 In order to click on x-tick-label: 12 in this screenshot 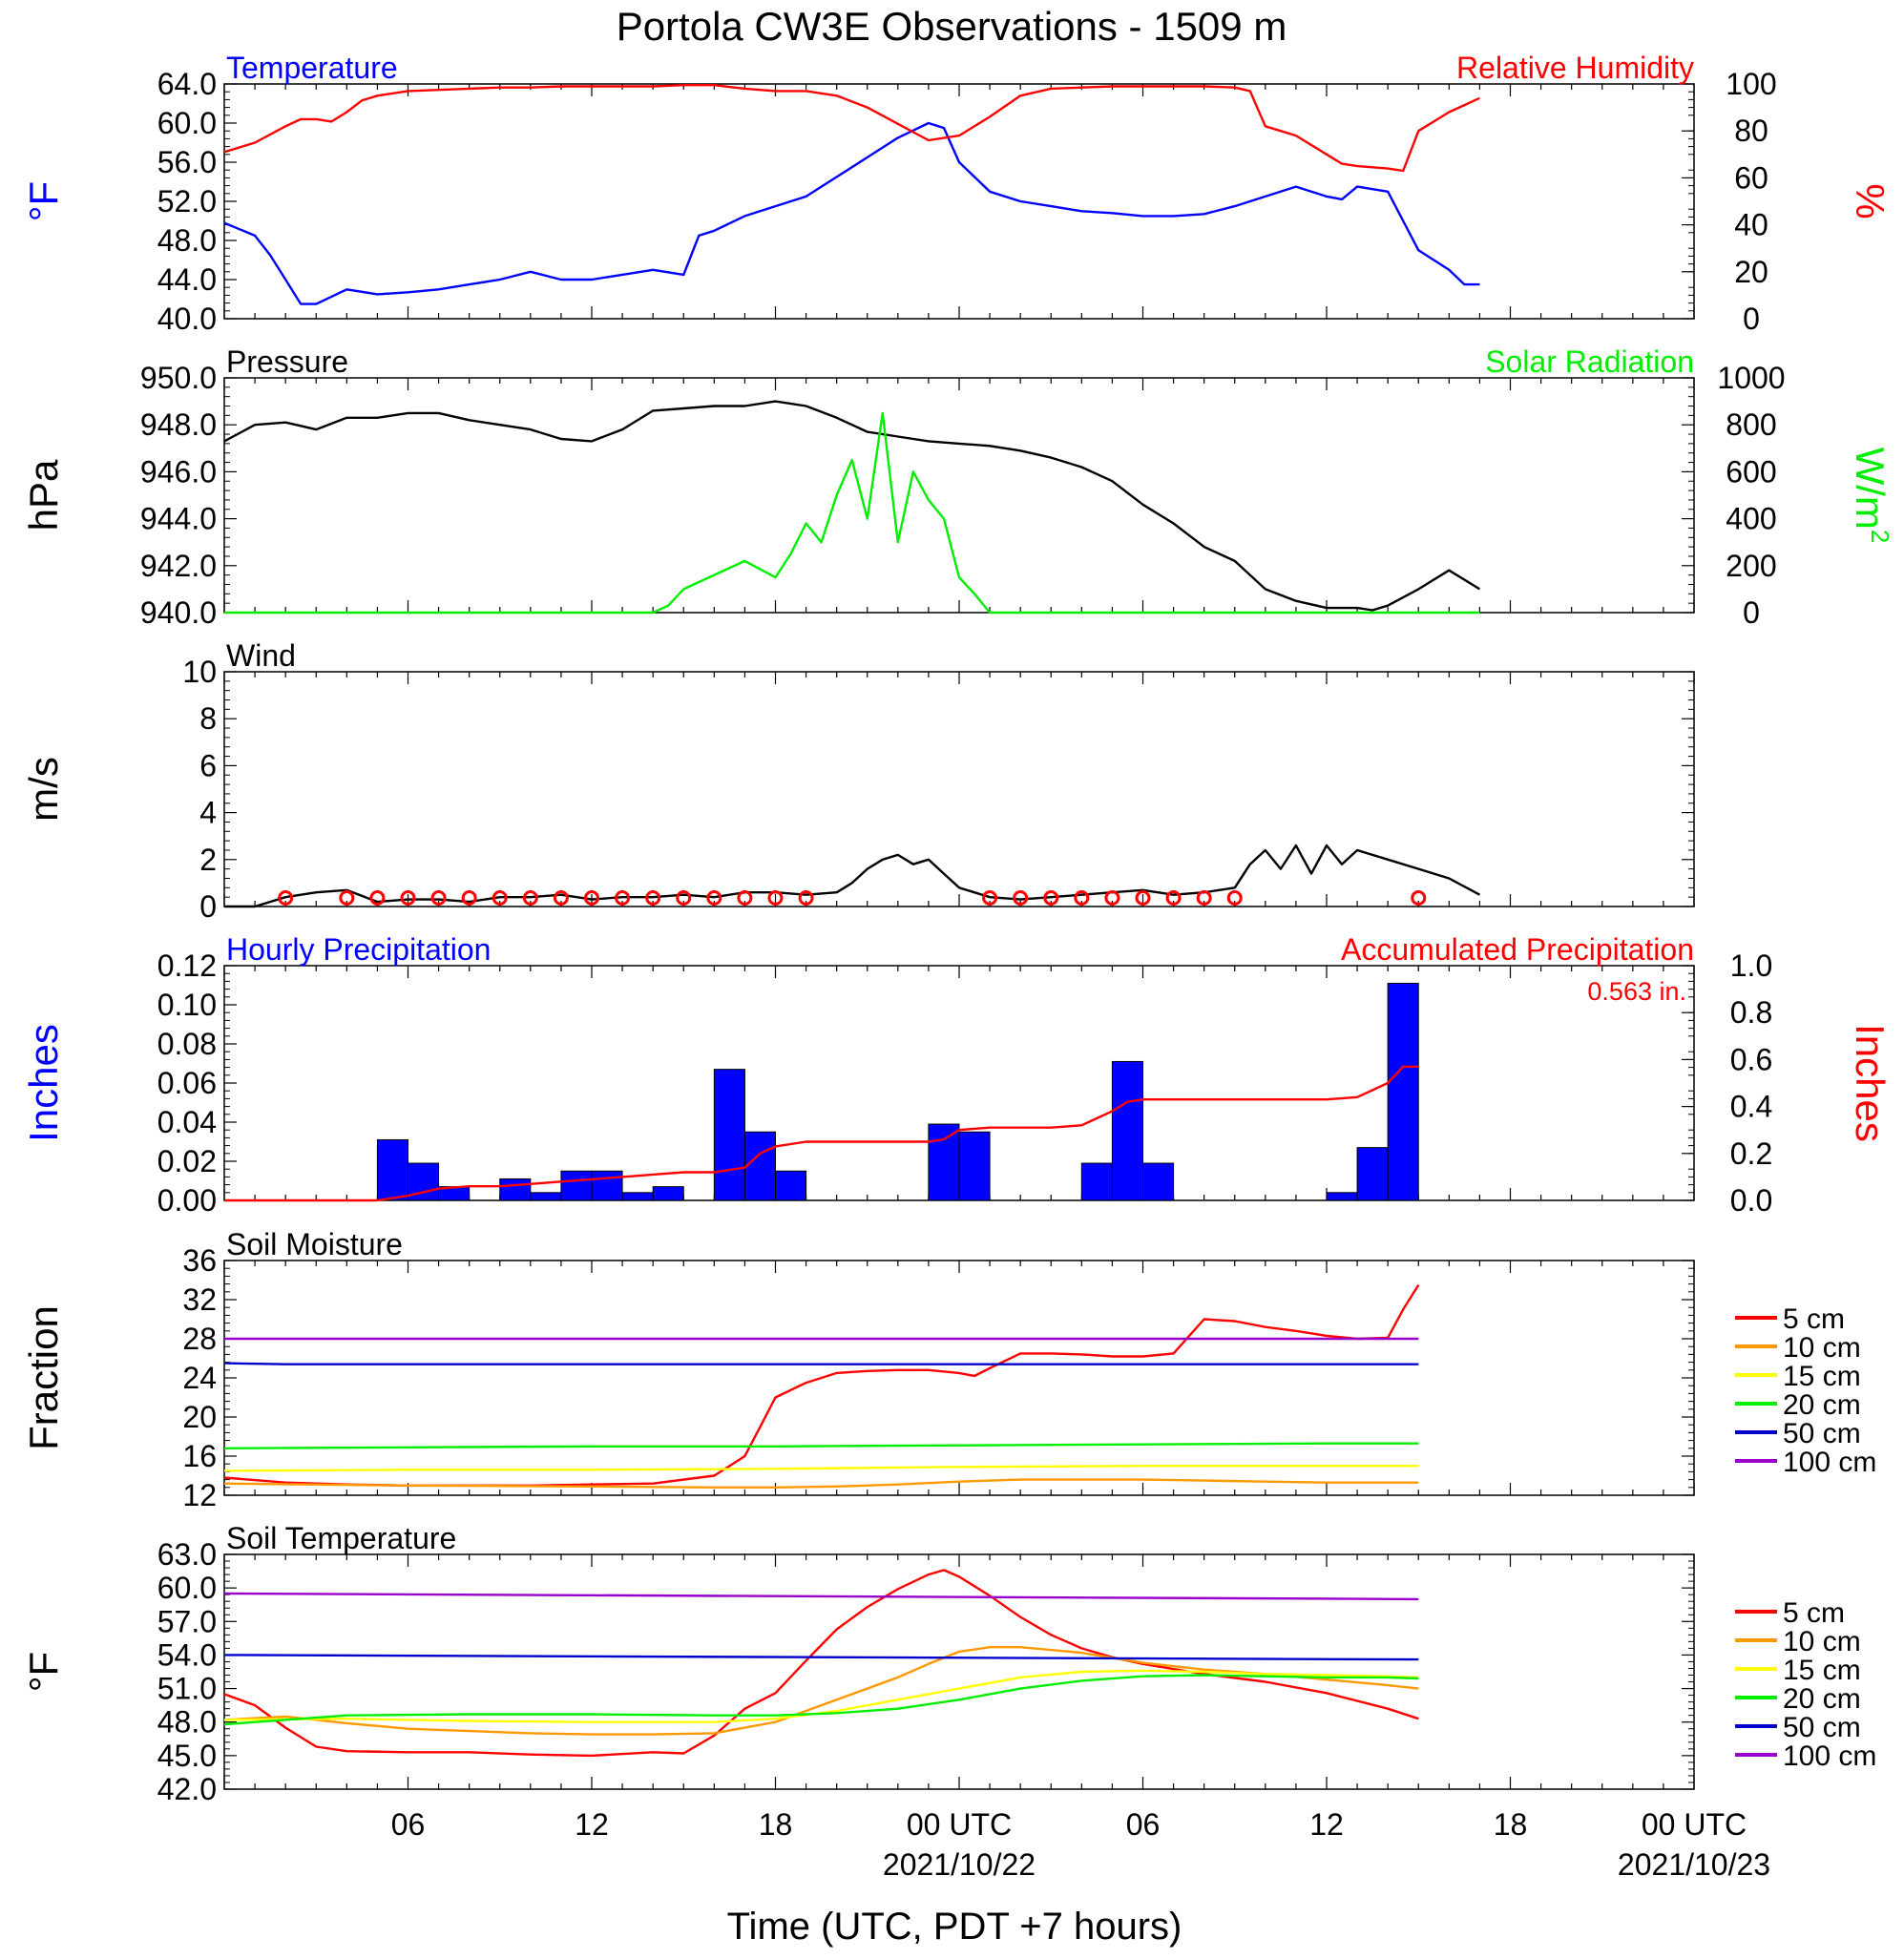, I will do `click(592, 1825)`.